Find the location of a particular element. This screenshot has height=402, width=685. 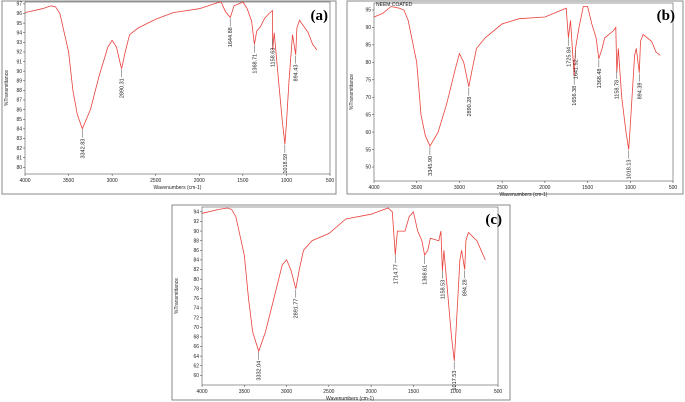

peak-label: 2890.31 is located at coordinates (123, 88).